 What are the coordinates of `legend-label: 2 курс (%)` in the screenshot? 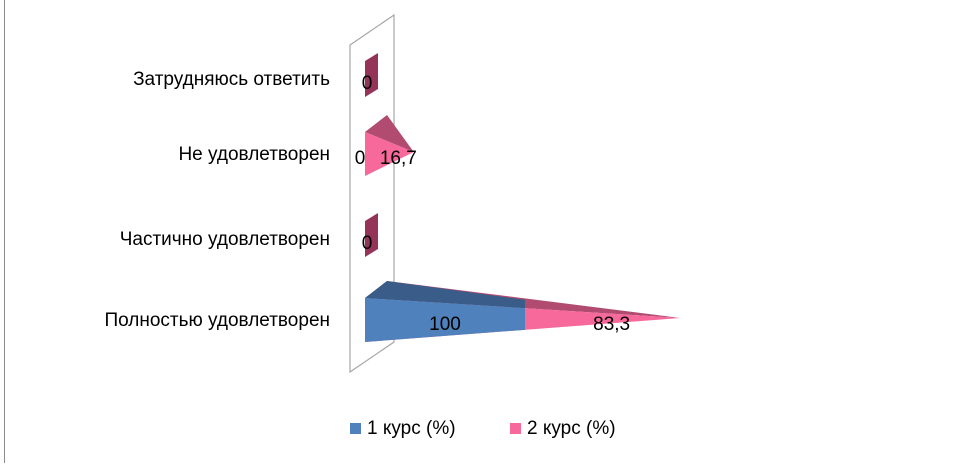 It's located at (571, 428).